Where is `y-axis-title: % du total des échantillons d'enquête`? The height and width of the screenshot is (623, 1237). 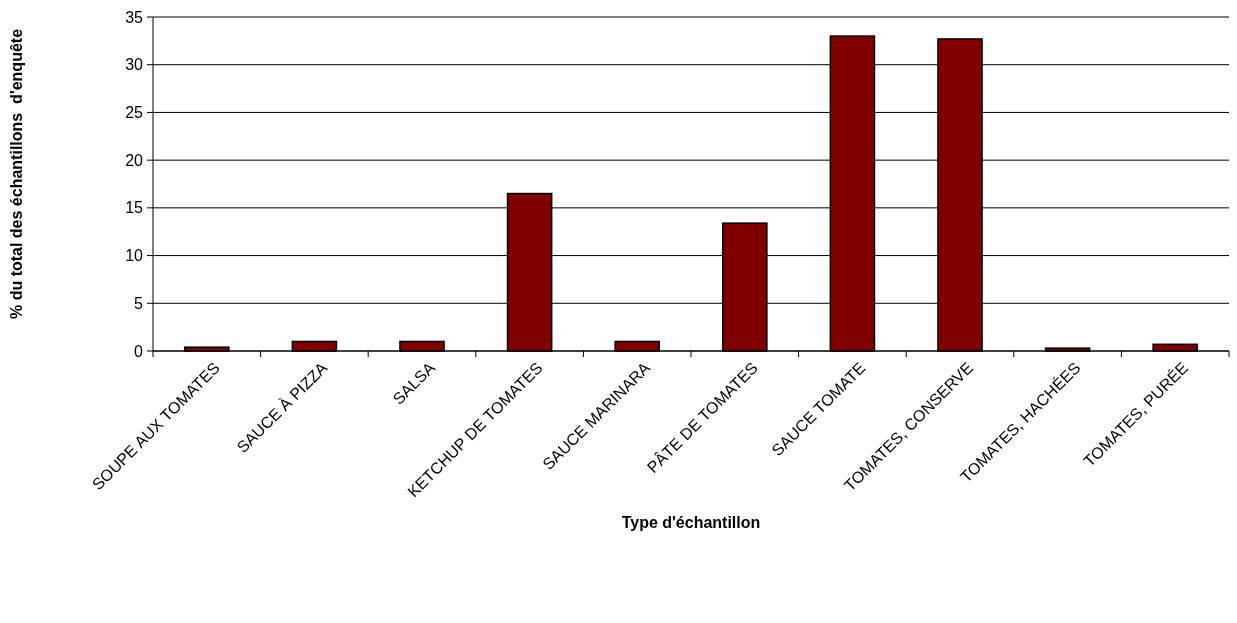 y-axis-title: % du total des échantillons d'enquête is located at coordinates (16, 174).